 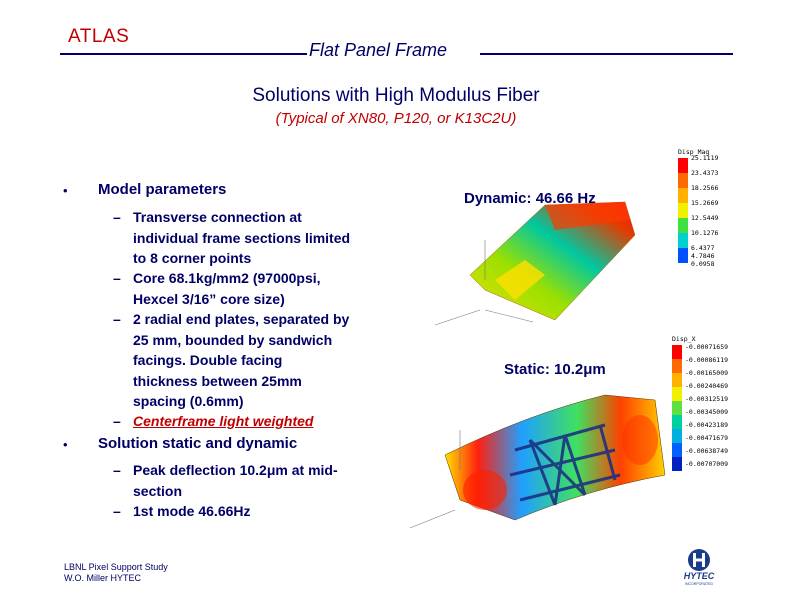 What do you see at coordinates (699, 576) in the screenshot?
I see `hytec-logo-name: HYTEC` at bounding box center [699, 576].